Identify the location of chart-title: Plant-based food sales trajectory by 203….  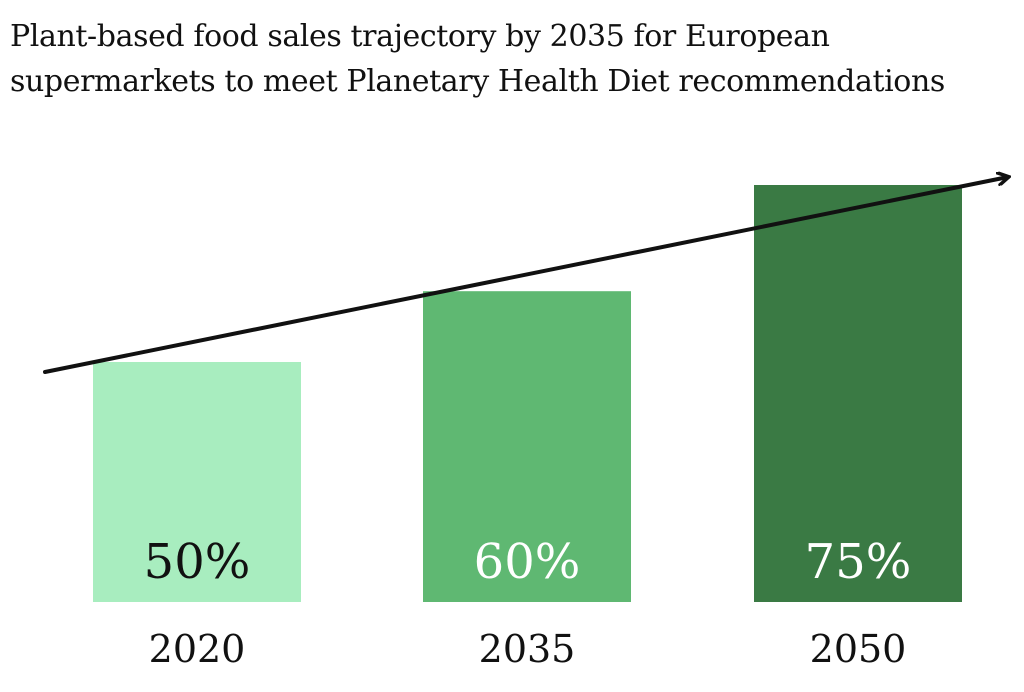
(477, 59).